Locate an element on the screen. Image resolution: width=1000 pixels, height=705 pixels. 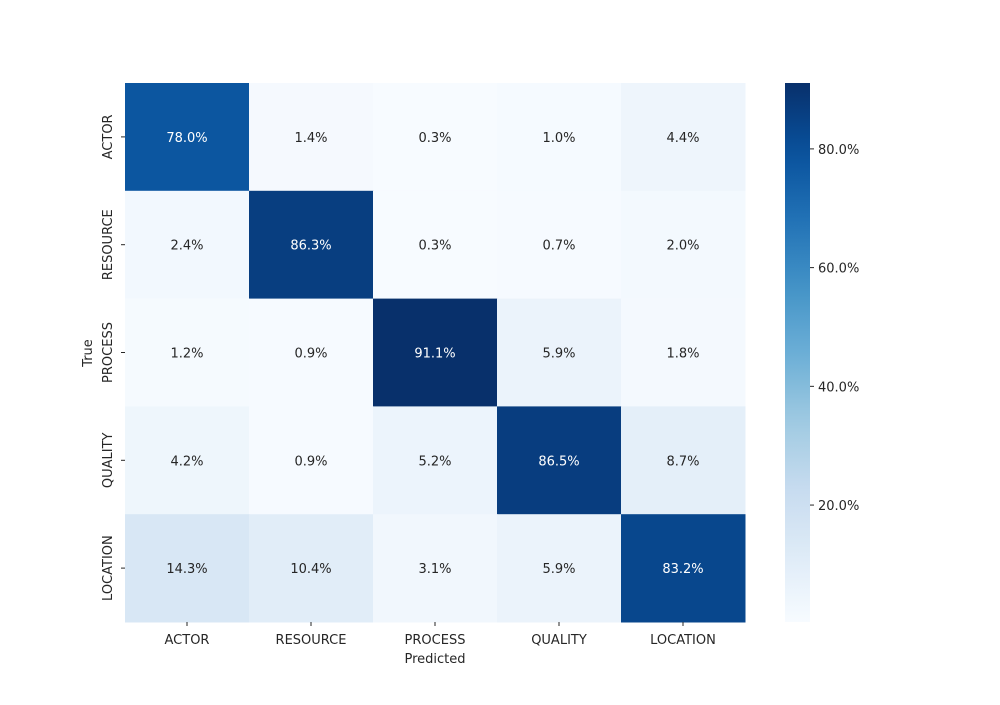
heatmap-cell-label: 3.1% is located at coordinates (434, 569).